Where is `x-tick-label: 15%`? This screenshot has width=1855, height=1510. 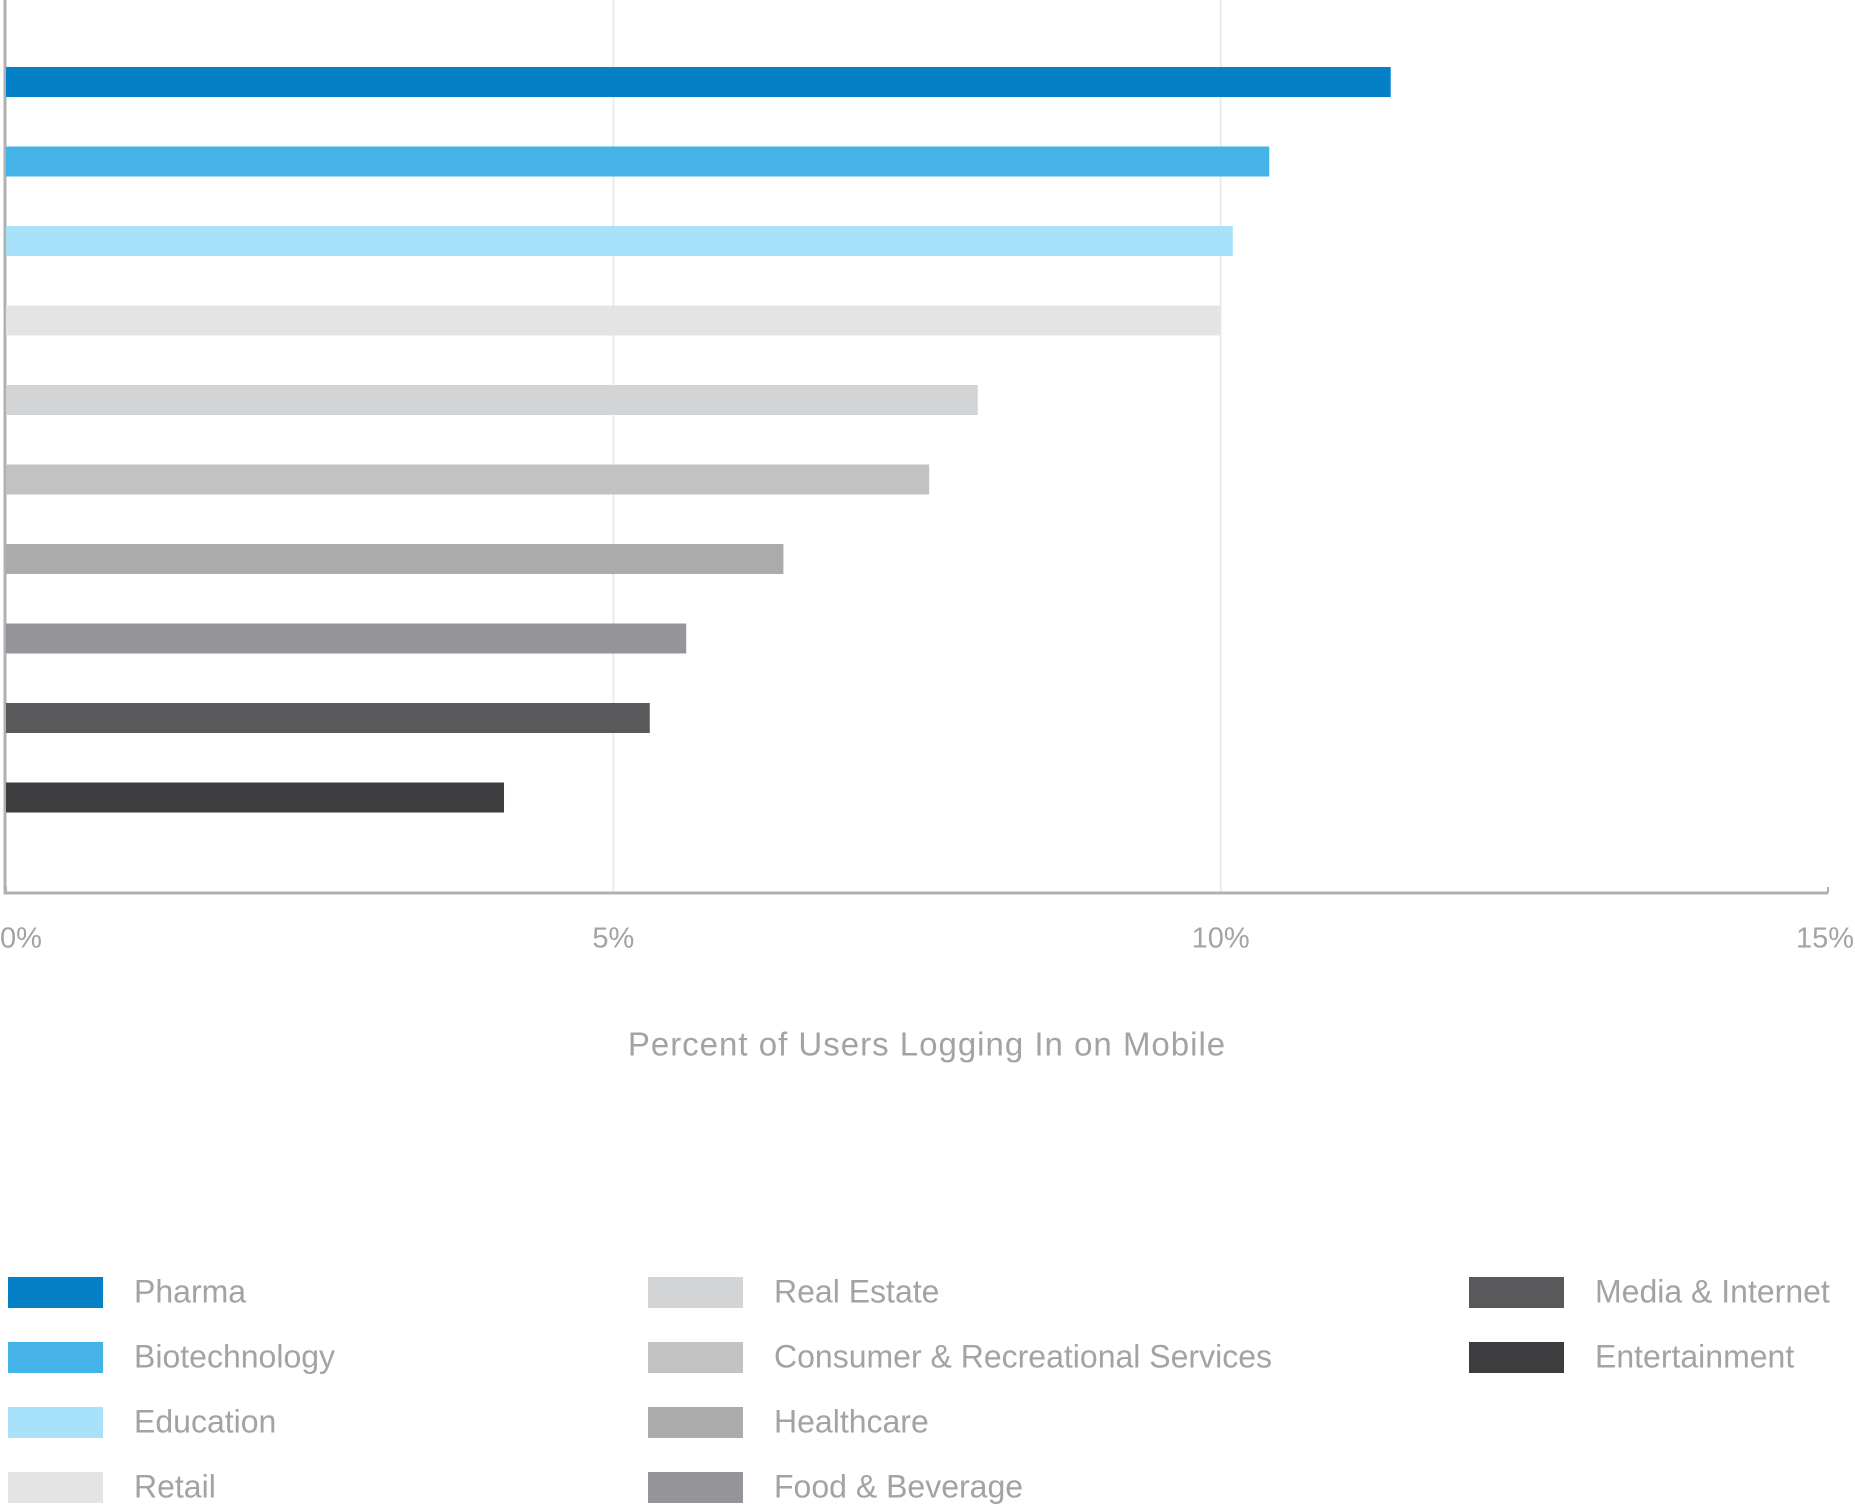
x-tick-label: 15% is located at coordinates (1825, 939).